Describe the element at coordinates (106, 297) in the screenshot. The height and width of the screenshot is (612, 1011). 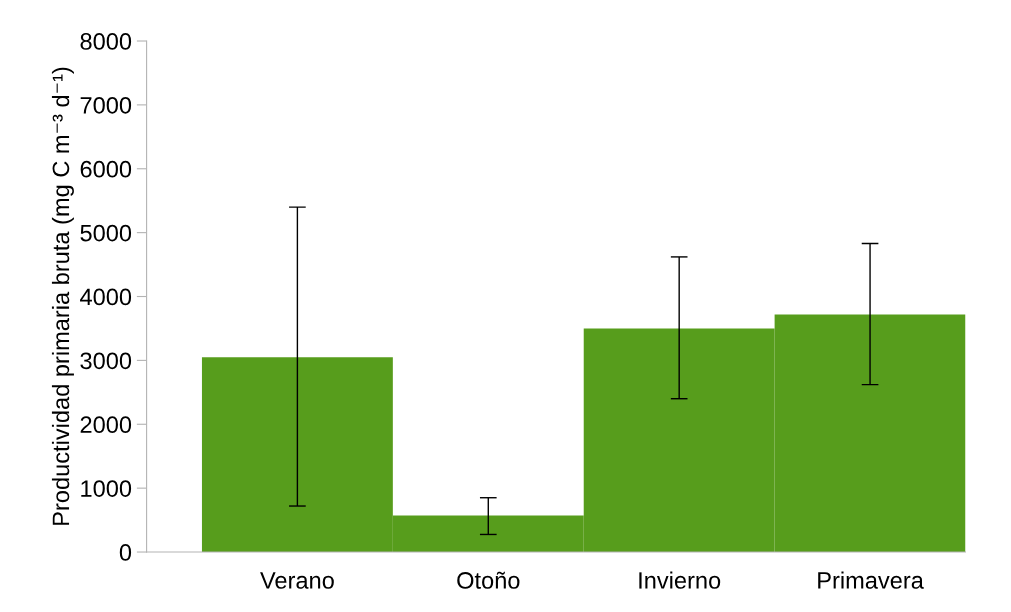
I see `y-tick-label: 4000` at that location.